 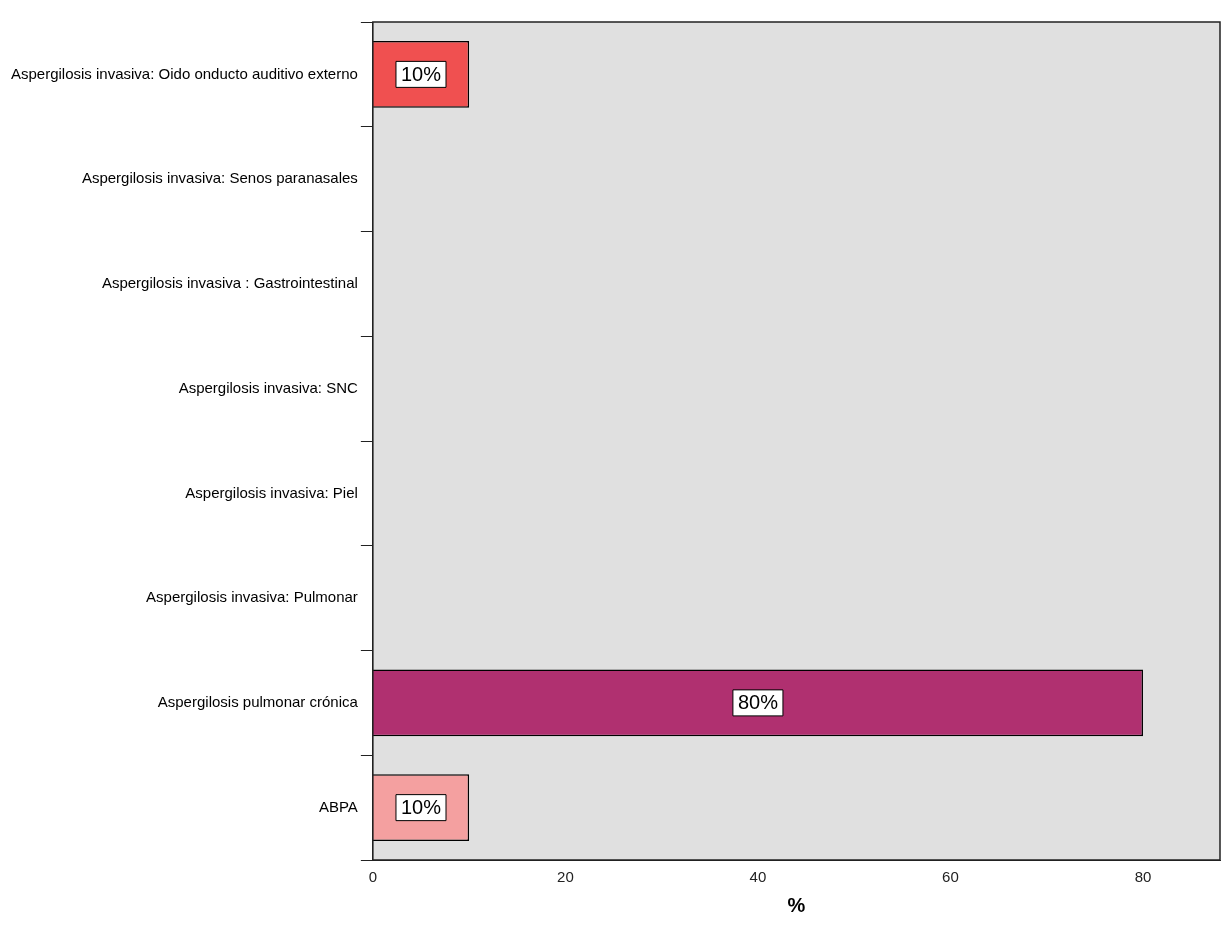 I want to click on y-tick-label: Aspergilosis pulmonar crónica, so click(x=258, y=702).